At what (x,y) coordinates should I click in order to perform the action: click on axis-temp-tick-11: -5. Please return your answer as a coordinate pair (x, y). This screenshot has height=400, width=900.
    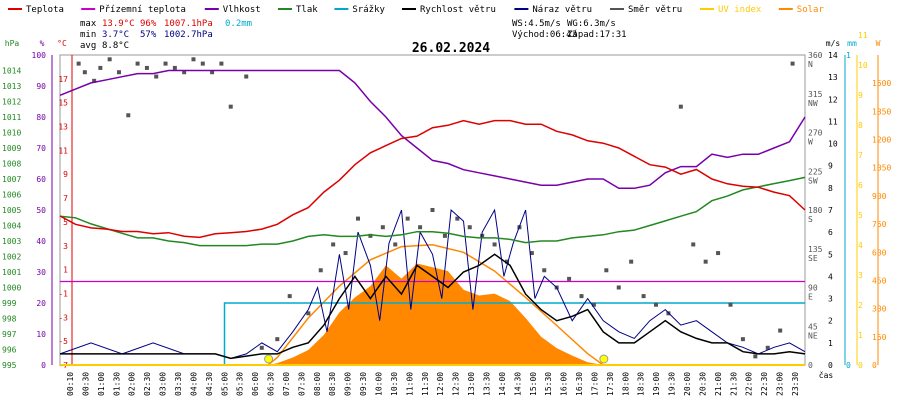
    Looking at the image, I should click on (63, 341).